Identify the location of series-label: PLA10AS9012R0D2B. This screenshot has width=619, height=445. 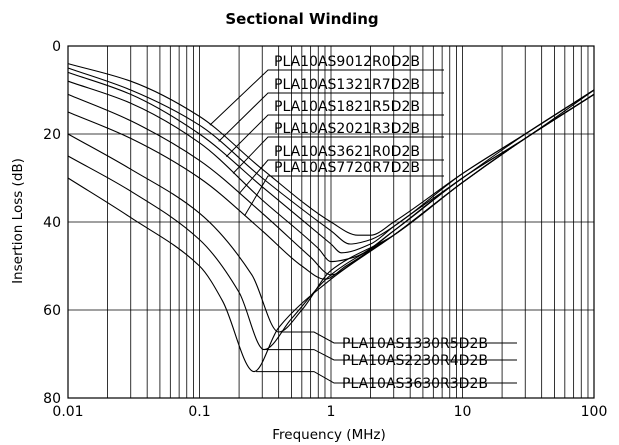
(347, 62).